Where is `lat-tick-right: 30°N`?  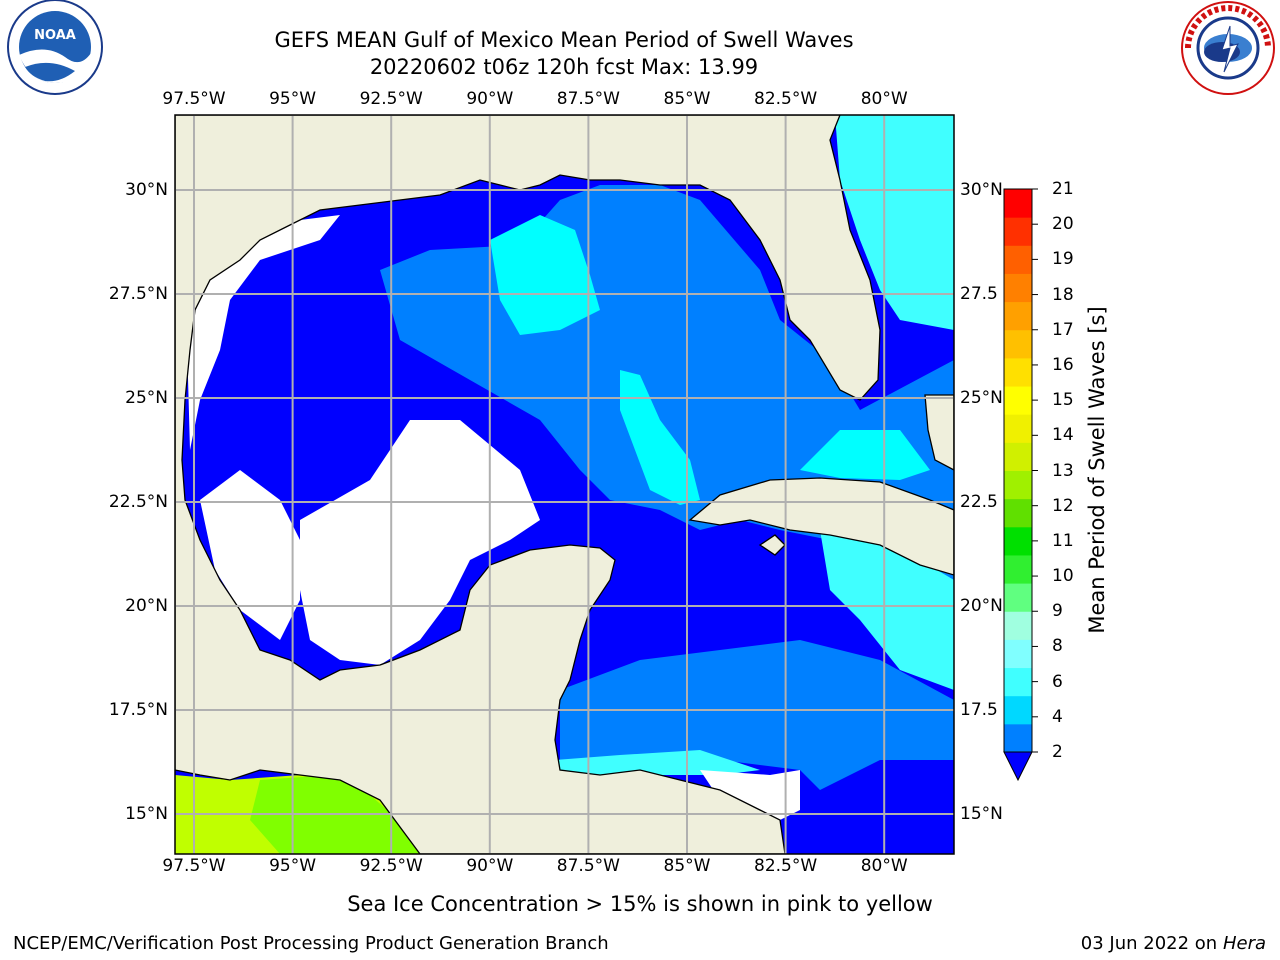 lat-tick-right: 30°N is located at coordinates (981, 190).